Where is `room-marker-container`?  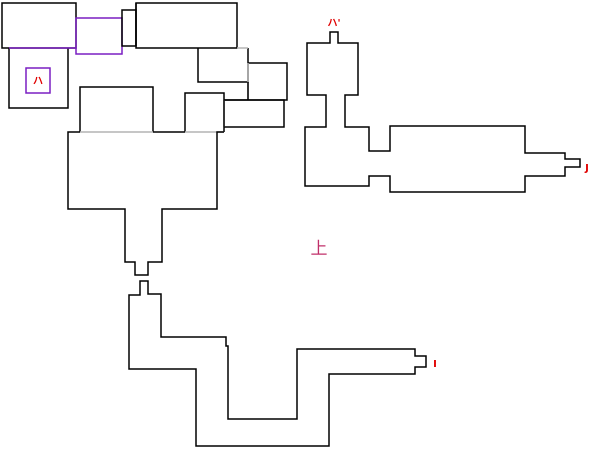
room-marker-container is located at coordinates (38, 78).